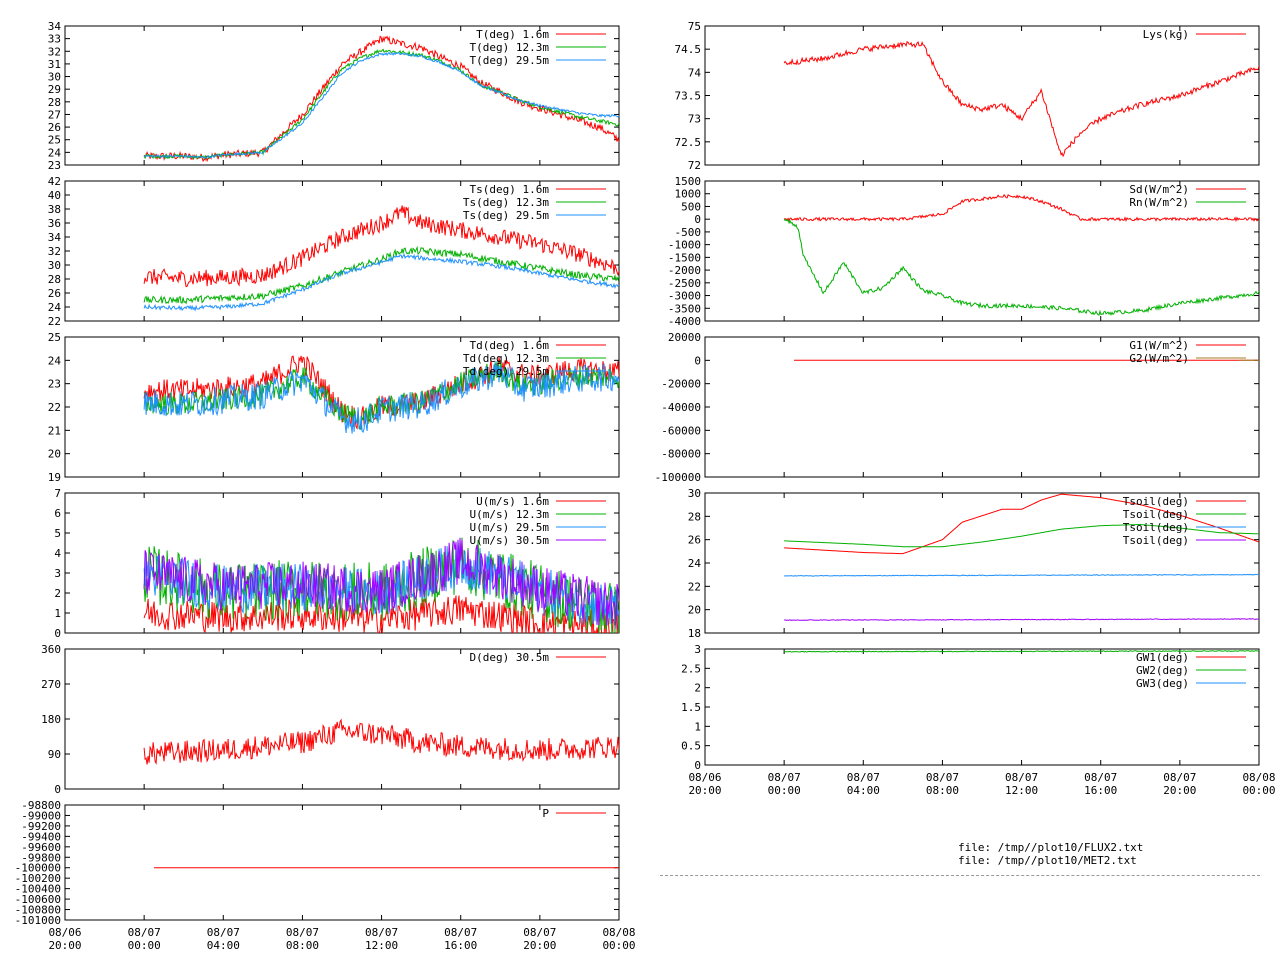  What do you see at coordinates (681, 384) in the screenshot?
I see `y-tick-label: -20000` at bounding box center [681, 384].